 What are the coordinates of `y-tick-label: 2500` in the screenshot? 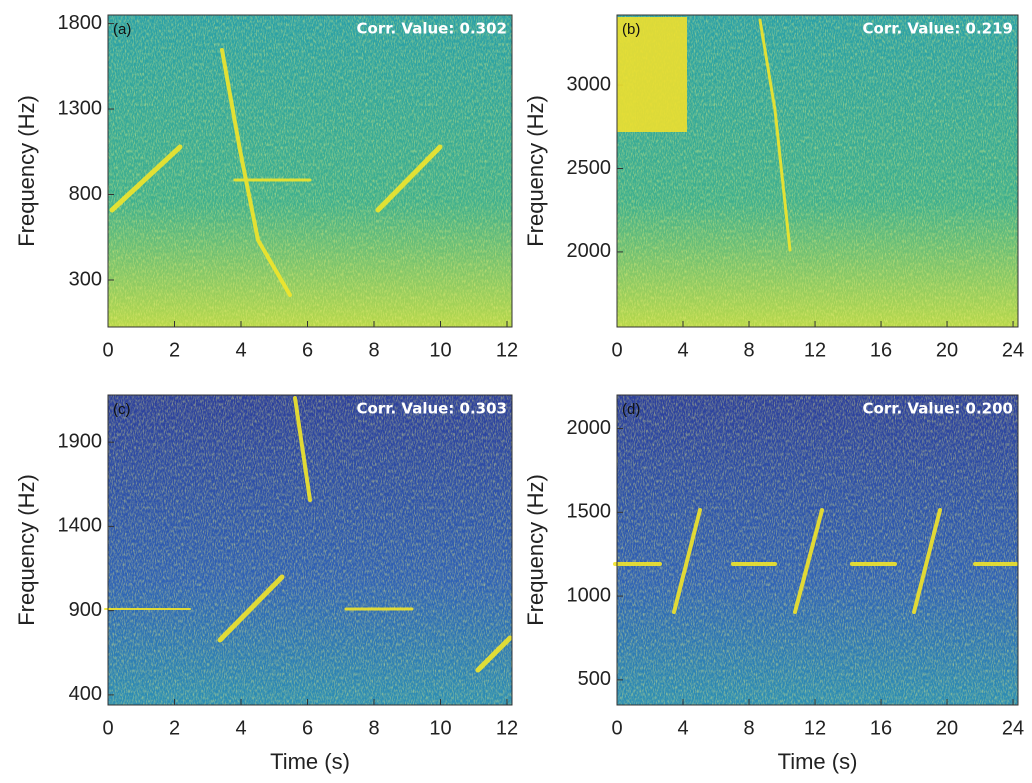 It's located at (589, 168).